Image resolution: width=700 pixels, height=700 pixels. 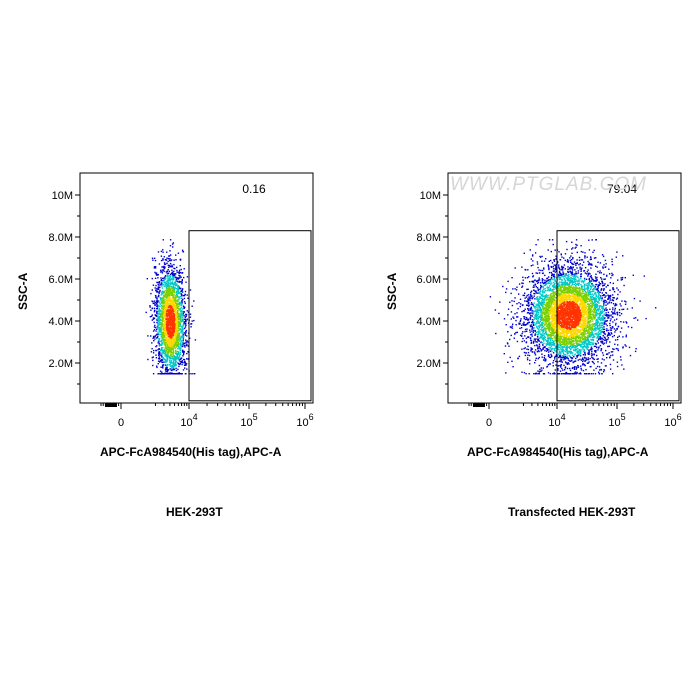 What do you see at coordinates (61, 364) in the screenshot?
I see `y-tick-label: 2.0M` at bounding box center [61, 364].